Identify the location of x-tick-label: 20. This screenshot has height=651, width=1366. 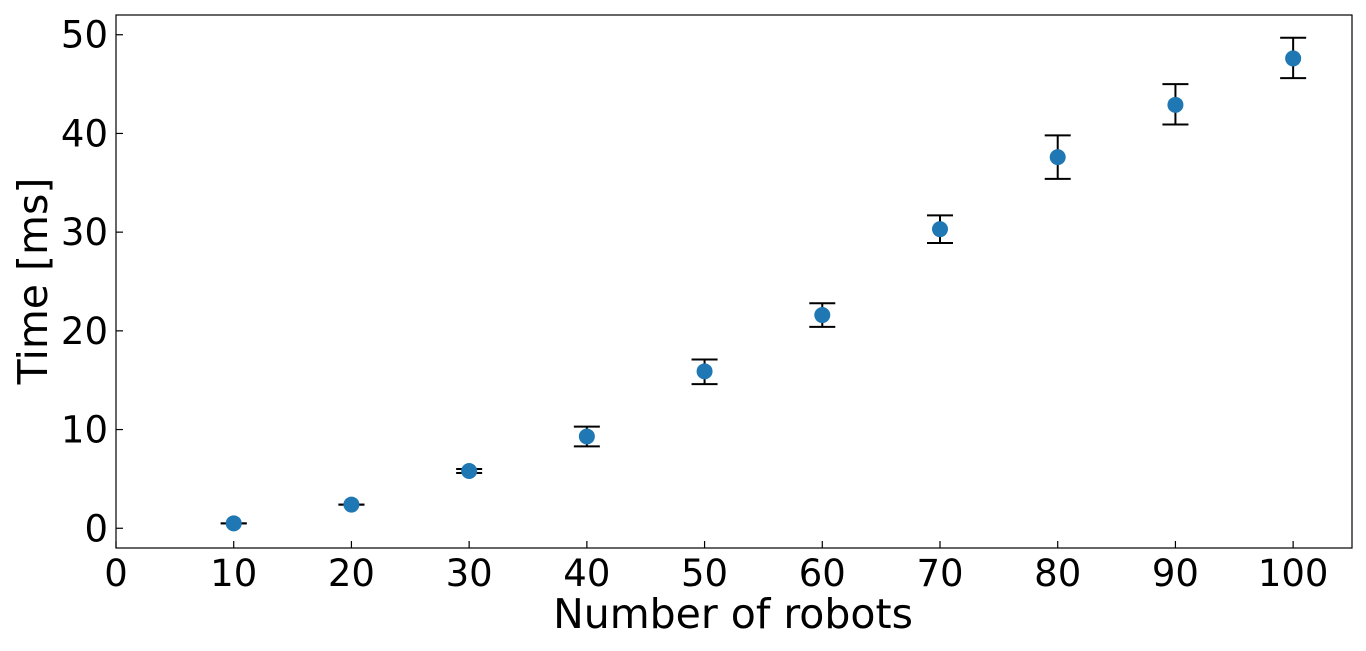
(351, 573).